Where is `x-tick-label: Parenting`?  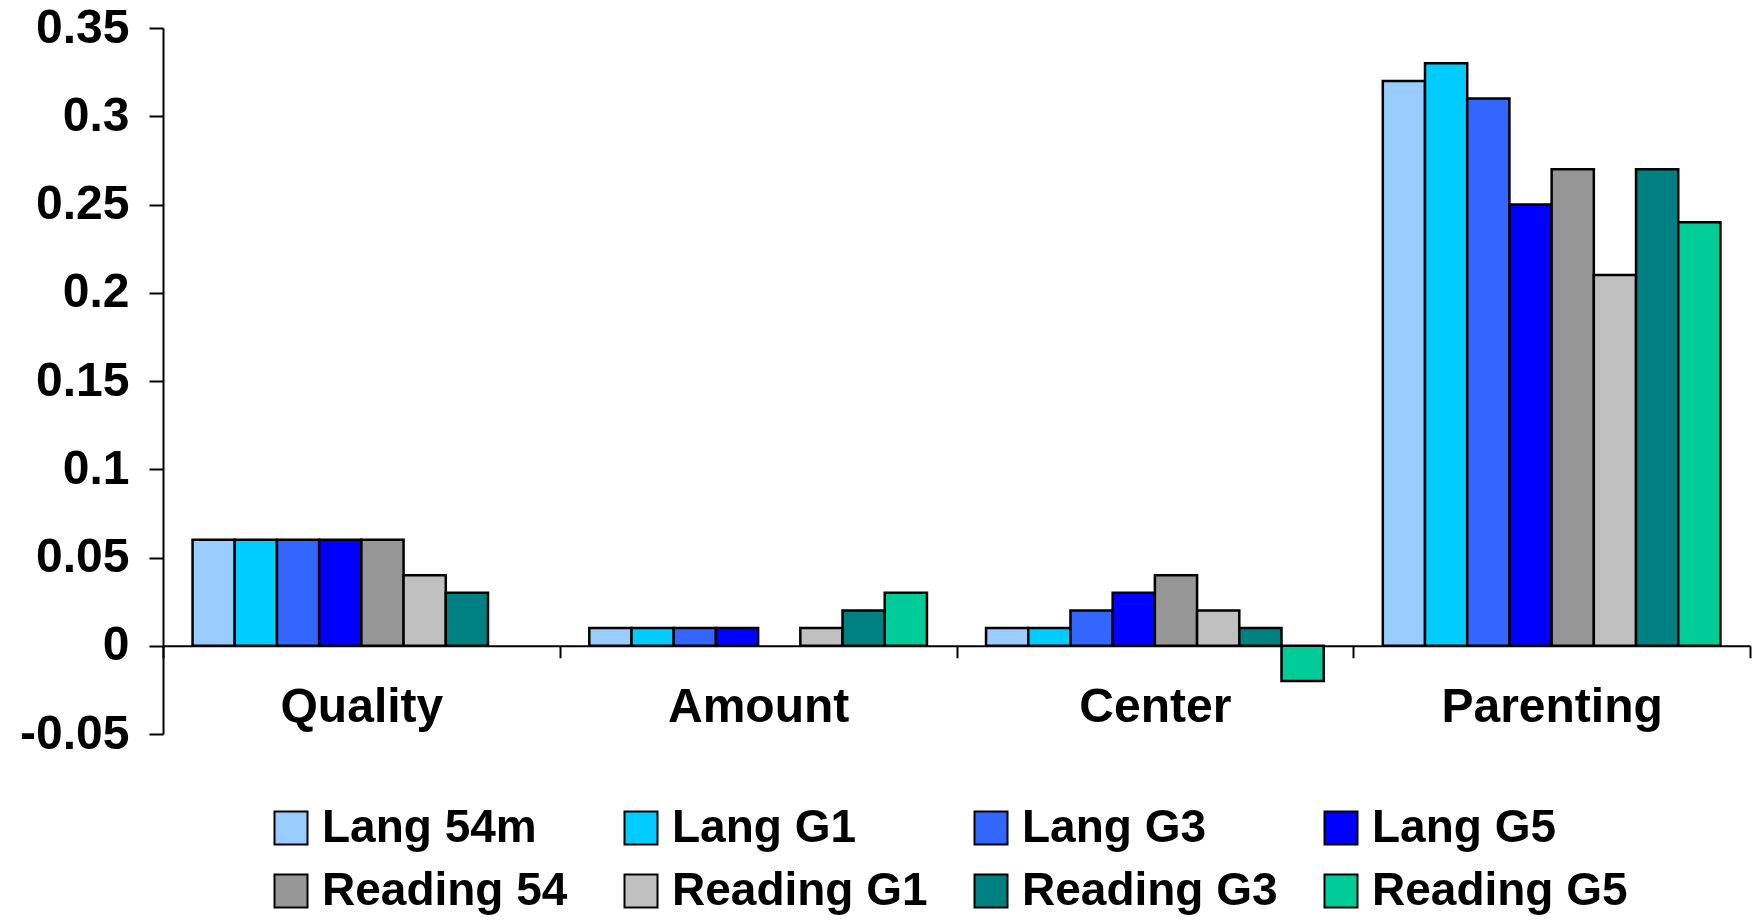 x-tick-label: Parenting is located at coordinates (1552, 706).